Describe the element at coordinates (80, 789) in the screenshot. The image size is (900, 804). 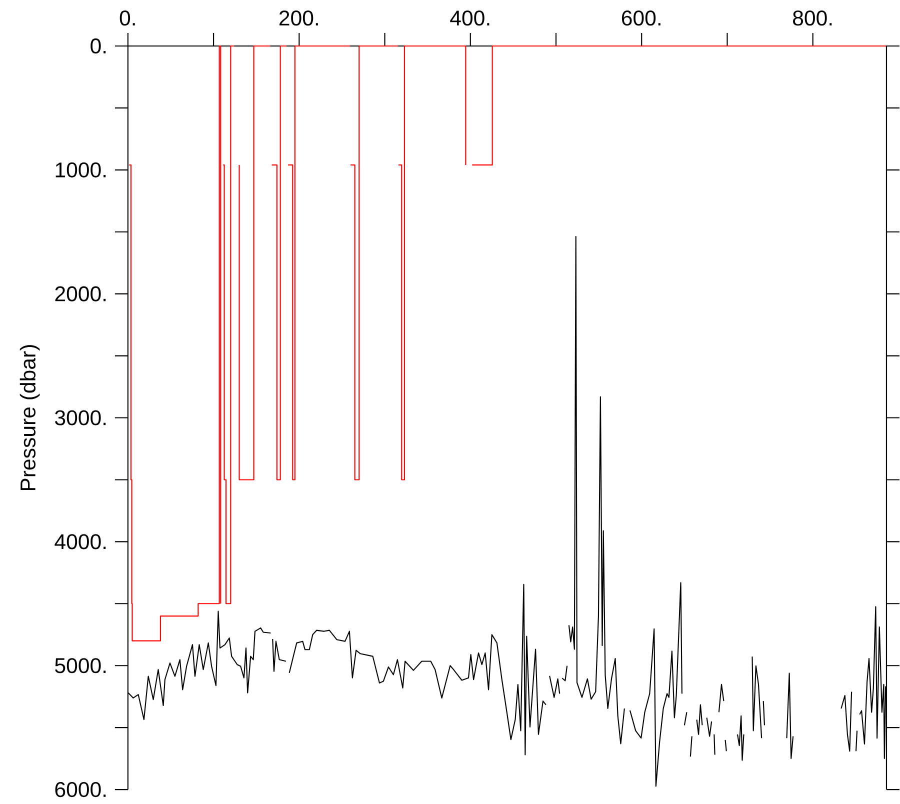
I see `y-tick-label: 6000.` at that location.